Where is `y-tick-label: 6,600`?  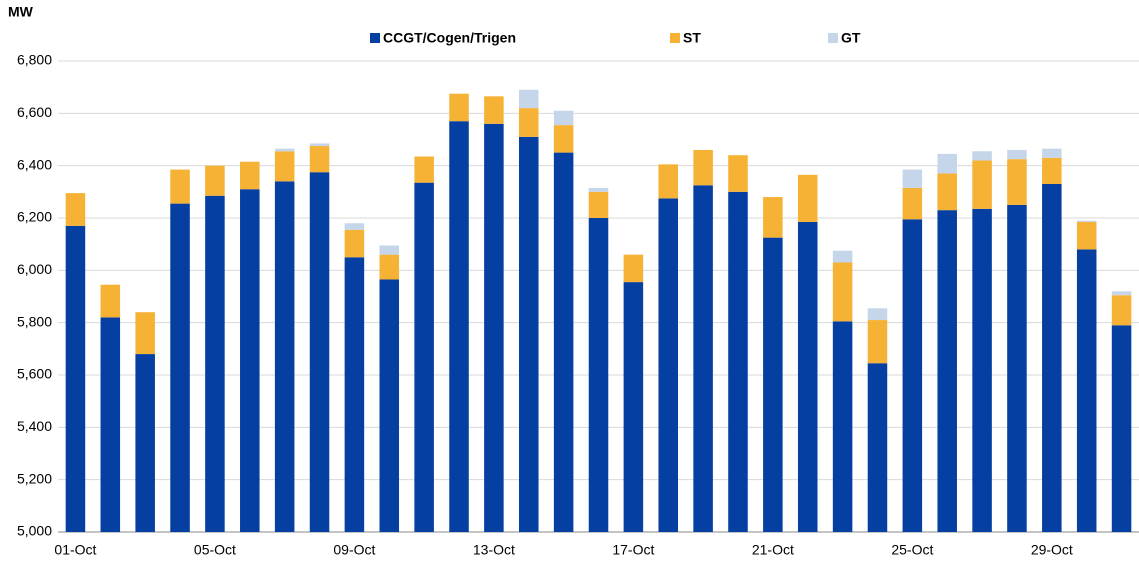 y-tick-label: 6,600 is located at coordinates (34, 112).